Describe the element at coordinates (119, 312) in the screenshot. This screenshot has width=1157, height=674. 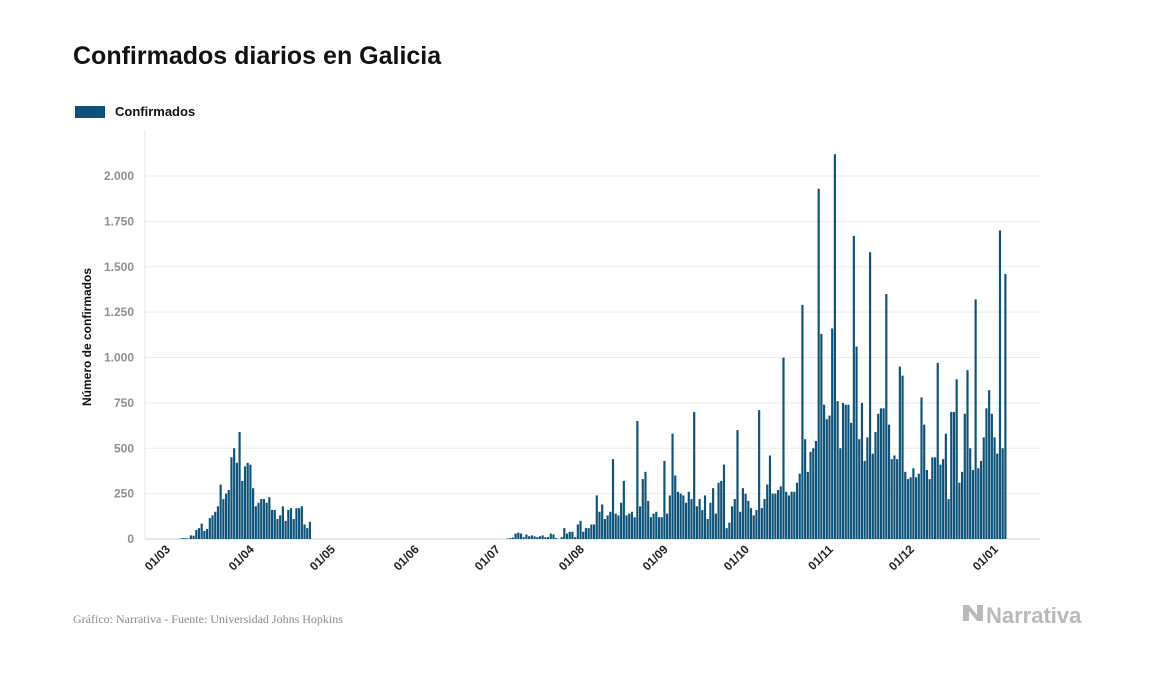
I see `y-tick-label: 1.250` at that location.